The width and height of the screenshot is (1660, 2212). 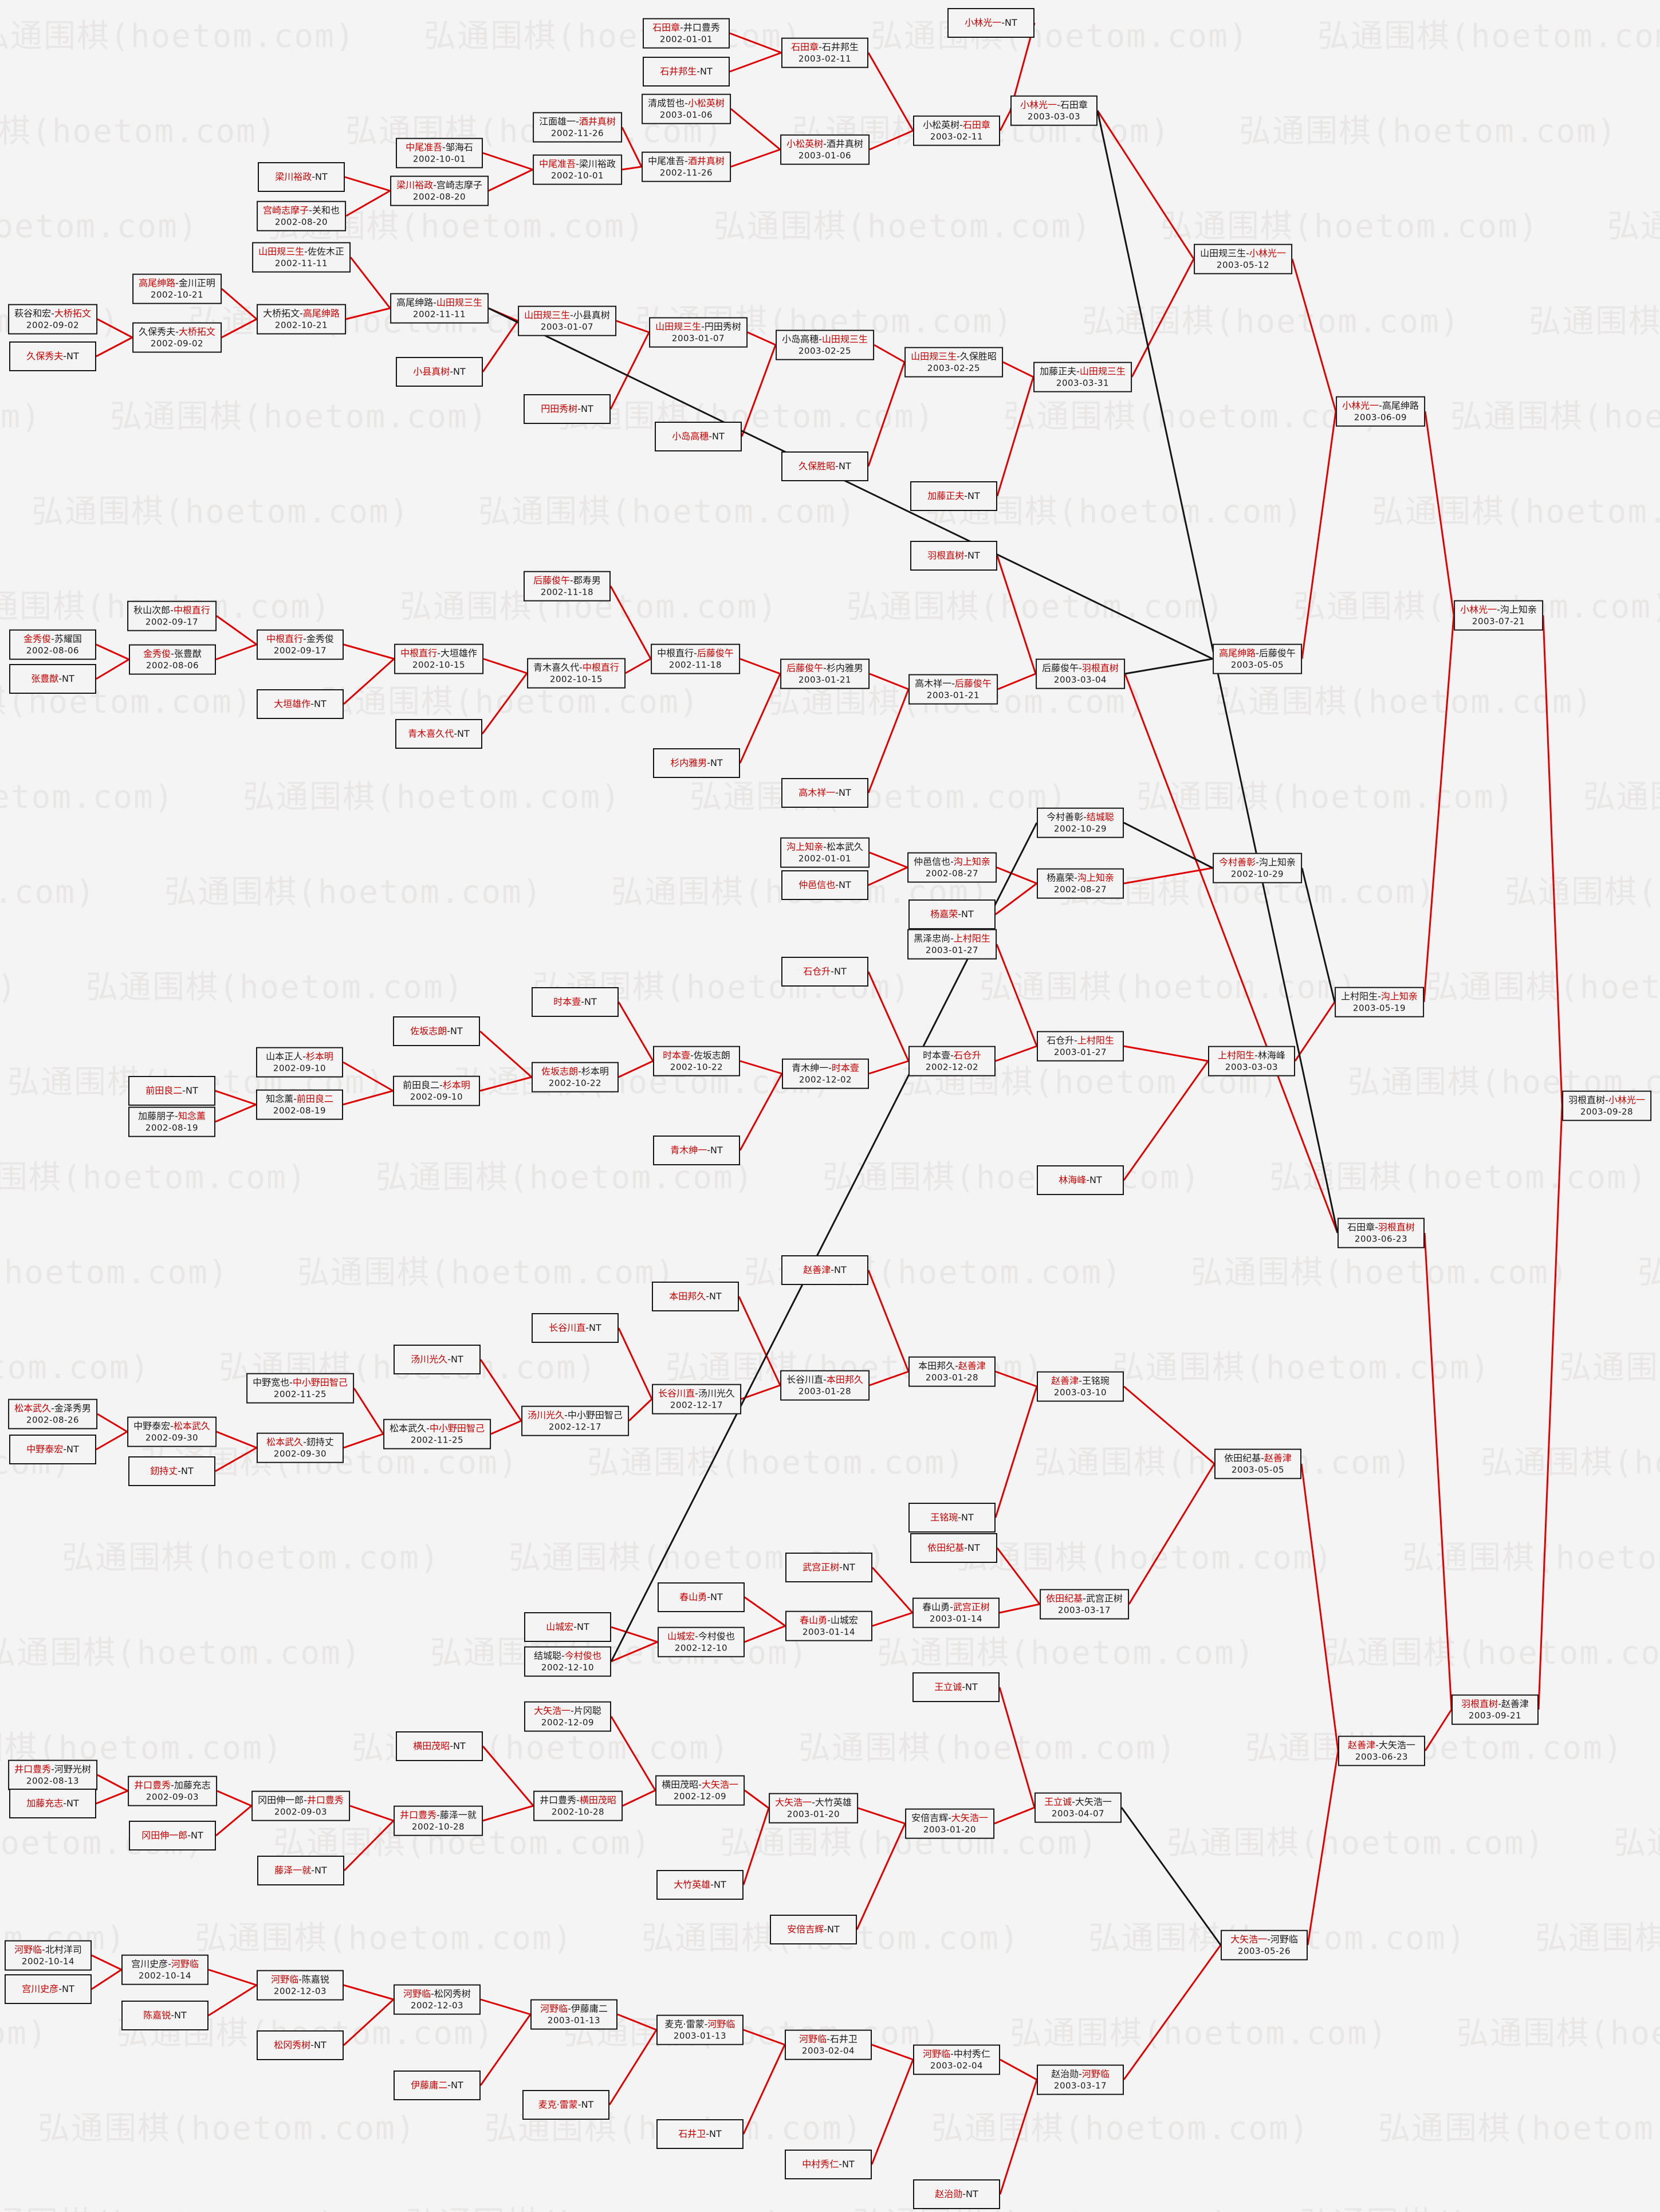 What do you see at coordinates (439, 159) in the screenshot?
I see `match-date: 2002-10-01` at bounding box center [439, 159].